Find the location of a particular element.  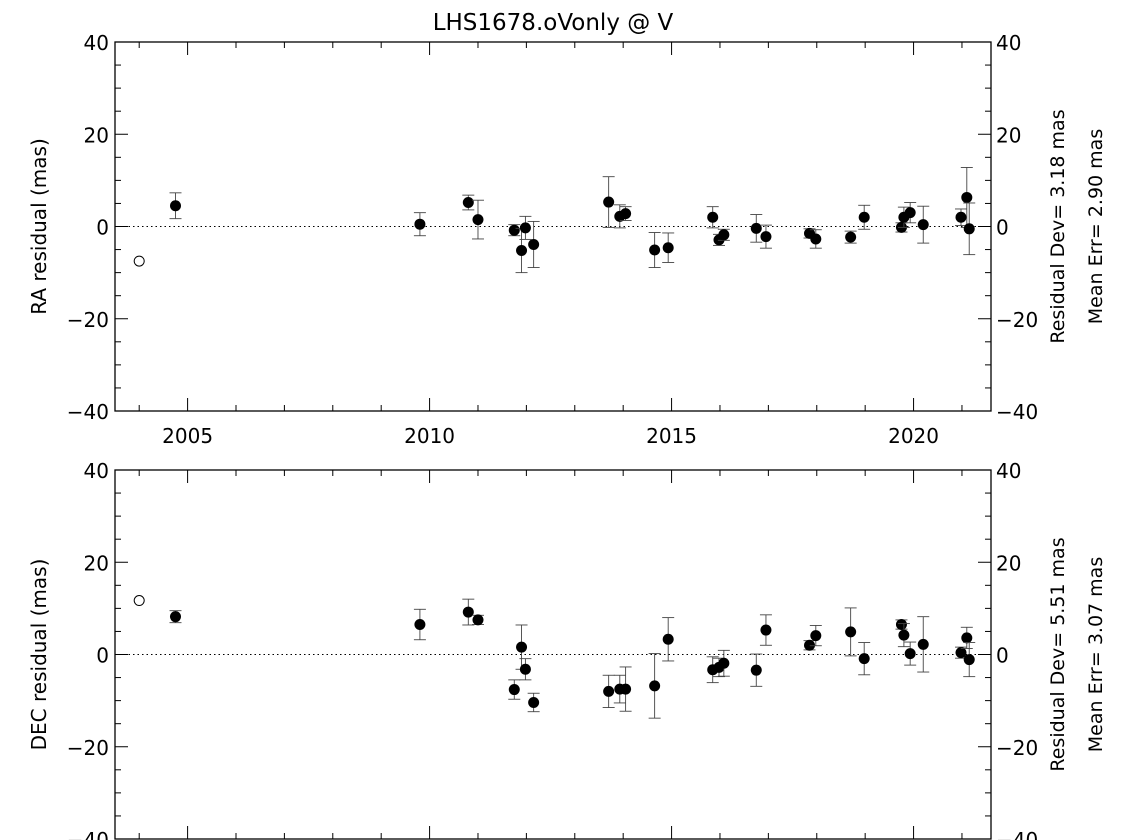

y-axis-label: RA residual (mas) is located at coordinates (39, 226).